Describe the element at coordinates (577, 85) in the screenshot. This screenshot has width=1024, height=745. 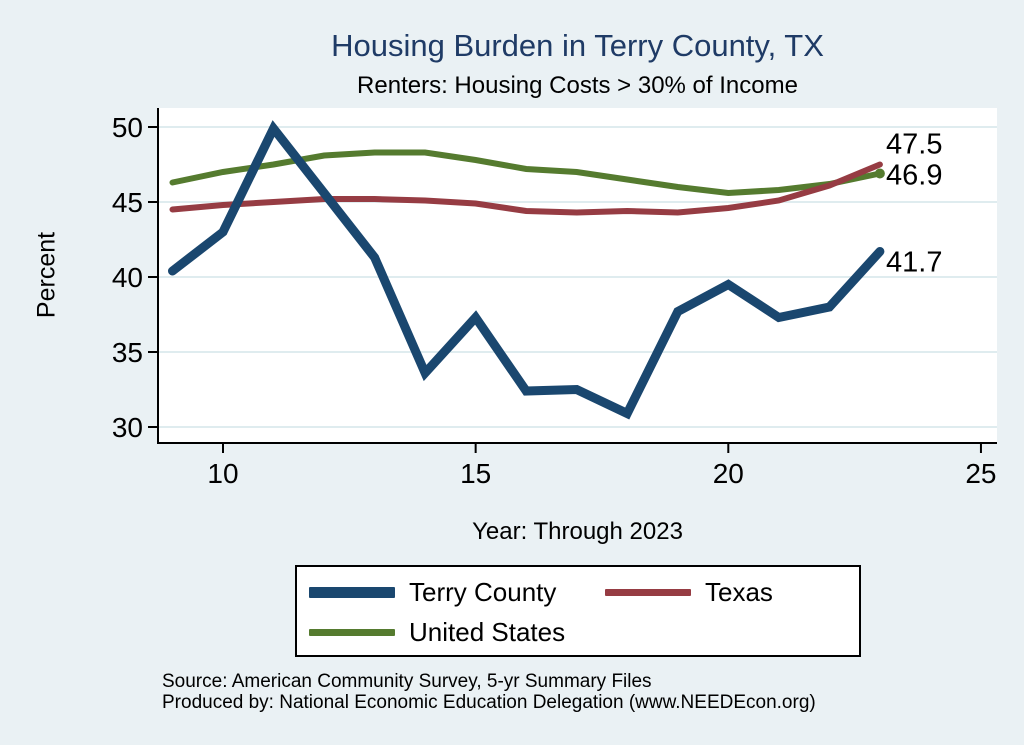
I see `chart-subtitle: Renters: Housing Costs > 30% of Income` at that location.